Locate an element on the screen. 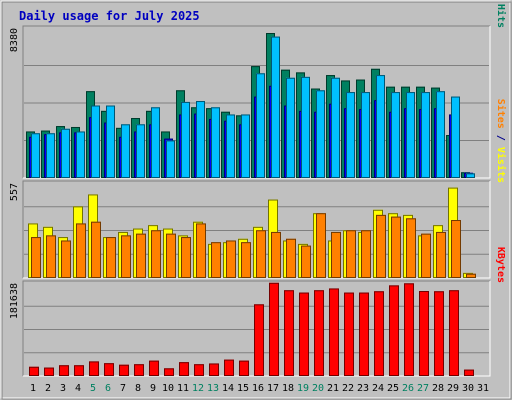  x-tick-label: 11 is located at coordinates (183, 388).